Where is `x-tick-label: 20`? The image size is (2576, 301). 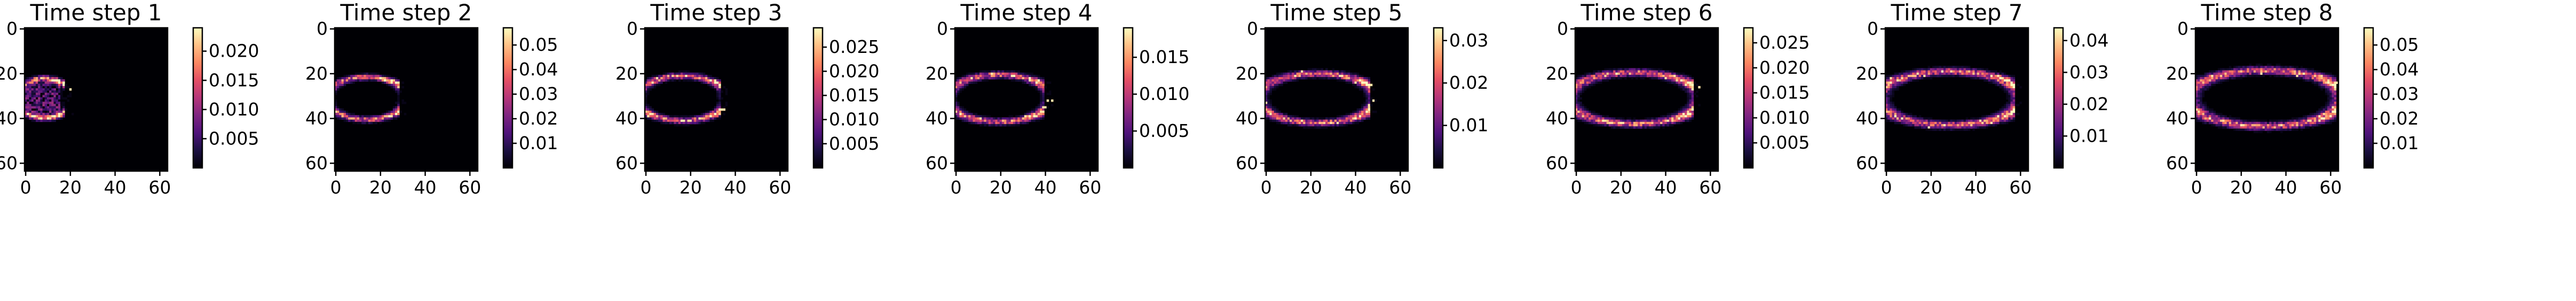 x-tick-label: 20 is located at coordinates (1621, 187).